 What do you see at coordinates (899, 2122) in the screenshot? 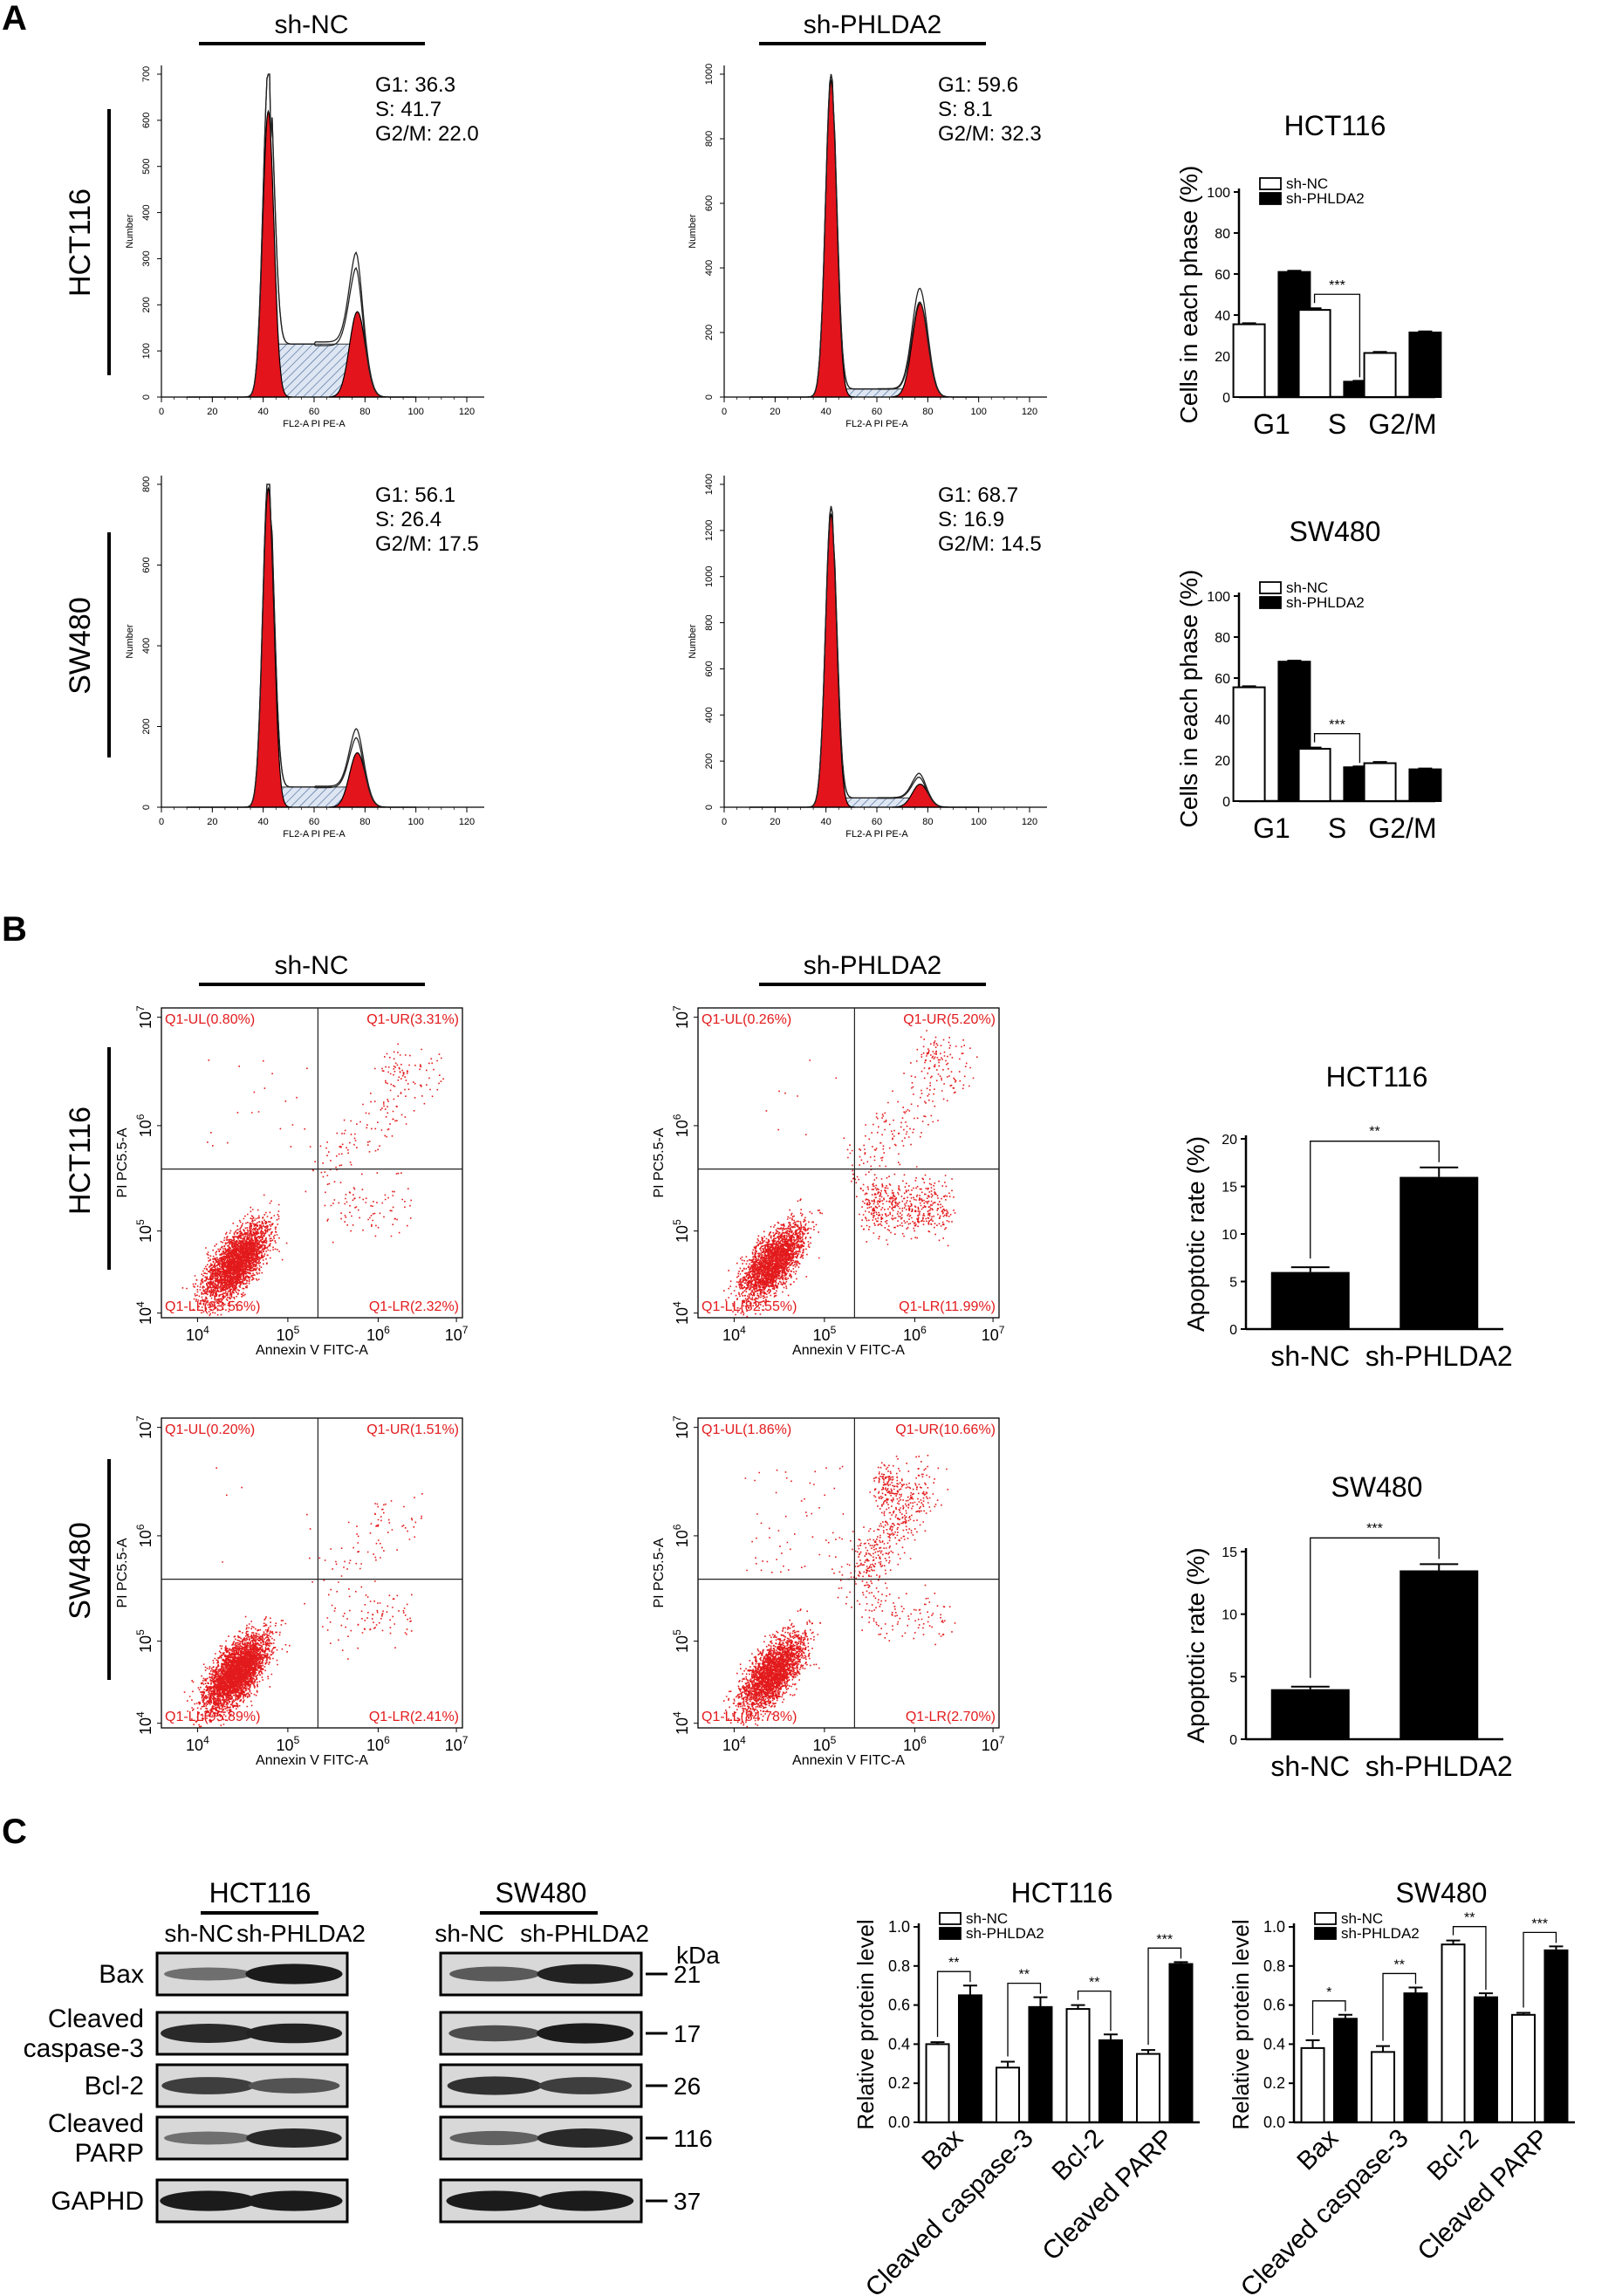
I see `y-tick-label: 0.0` at bounding box center [899, 2122].